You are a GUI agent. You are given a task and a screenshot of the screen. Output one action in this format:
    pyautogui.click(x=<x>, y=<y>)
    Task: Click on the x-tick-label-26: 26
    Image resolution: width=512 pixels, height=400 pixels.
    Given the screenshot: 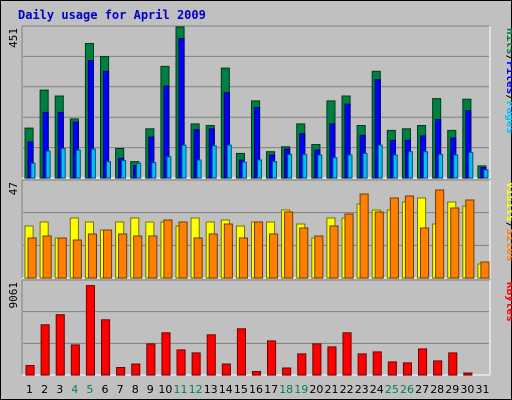 What is the action you would take?
    pyautogui.click(x=407, y=389)
    